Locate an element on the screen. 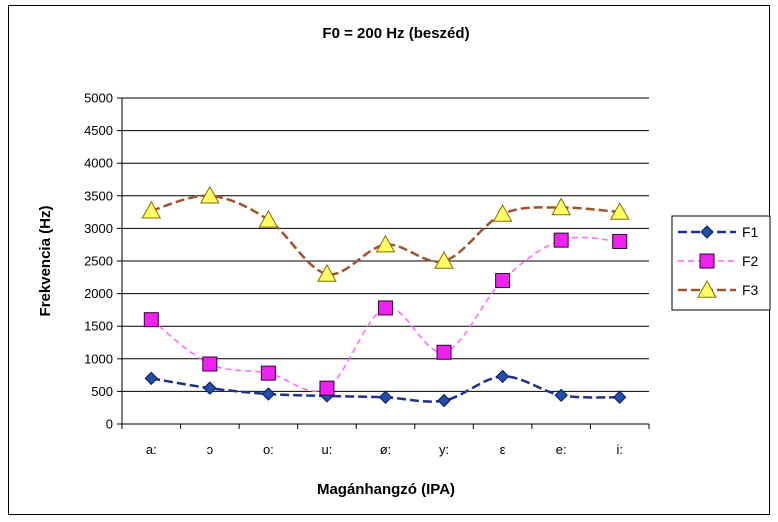 The height and width of the screenshot is (522, 778). series-f3 is located at coordinates (385, 233).